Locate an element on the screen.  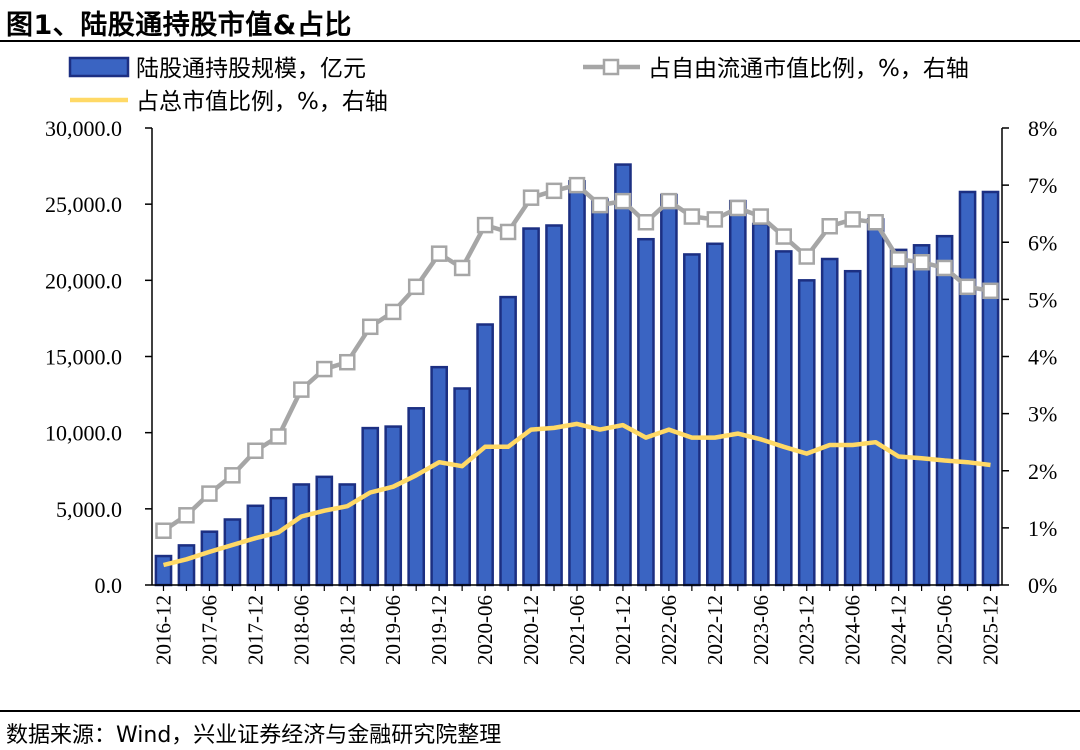
x-tick-label: 2019-06 is located at coordinates (393, 630).